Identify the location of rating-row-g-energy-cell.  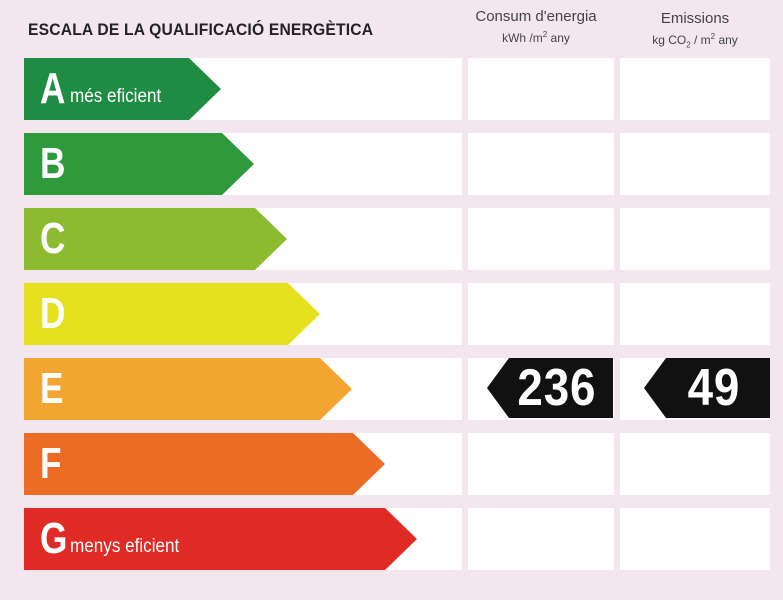
(541, 539).